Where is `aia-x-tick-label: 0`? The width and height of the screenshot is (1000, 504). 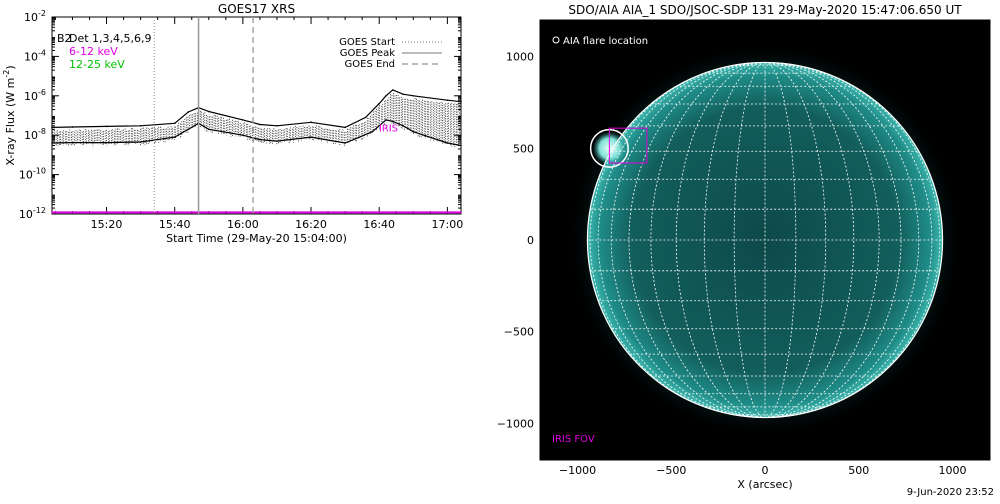
aia-x-tick-label: 0 is located at coordinates (765, 470).